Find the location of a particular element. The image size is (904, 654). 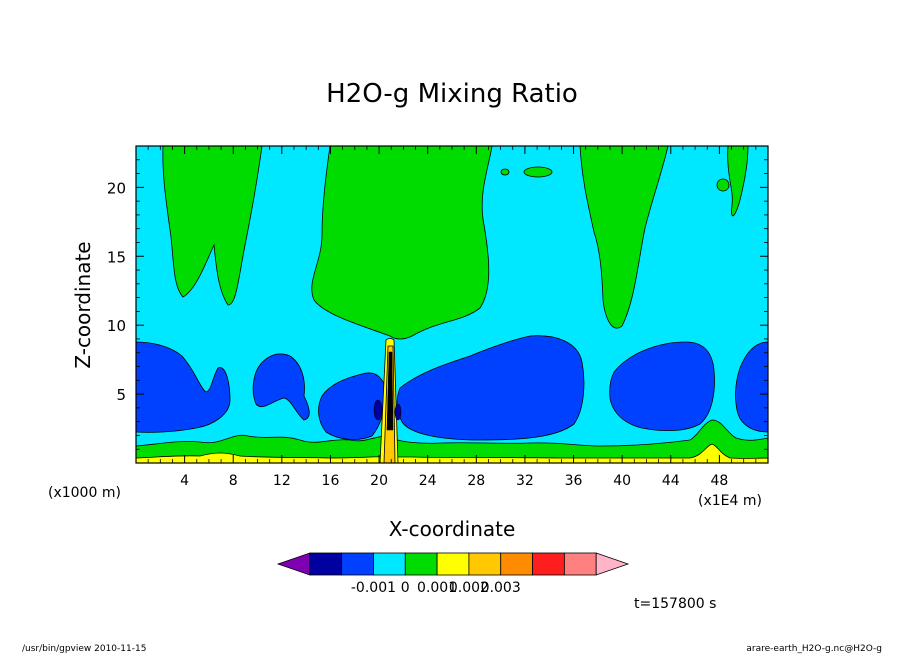

x-tick-label: 16 is located at coordinates (331, 481).